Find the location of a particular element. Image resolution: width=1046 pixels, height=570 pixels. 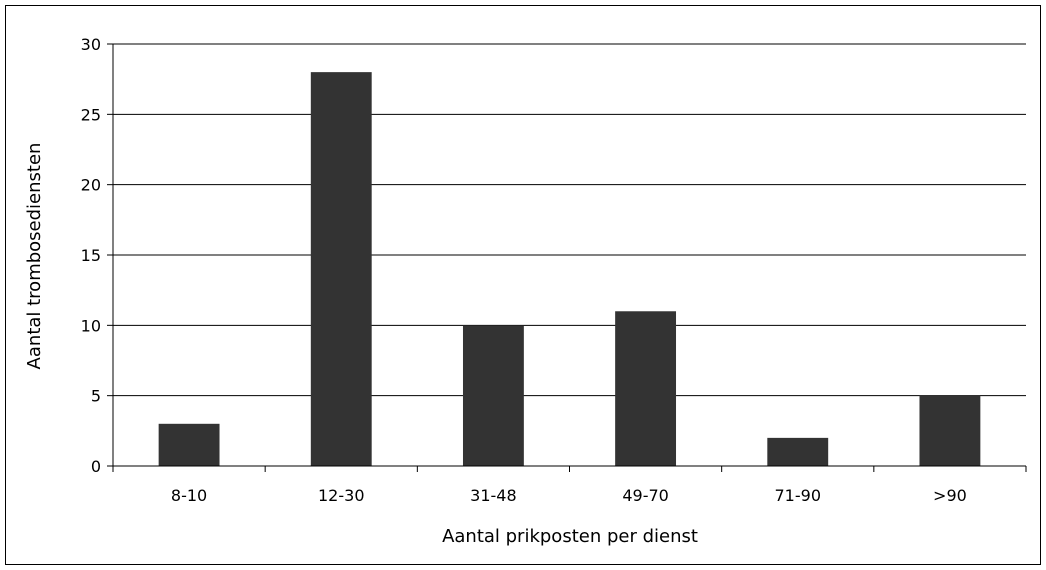

y-tick-label: 0 is located at coordinates (96, 466).